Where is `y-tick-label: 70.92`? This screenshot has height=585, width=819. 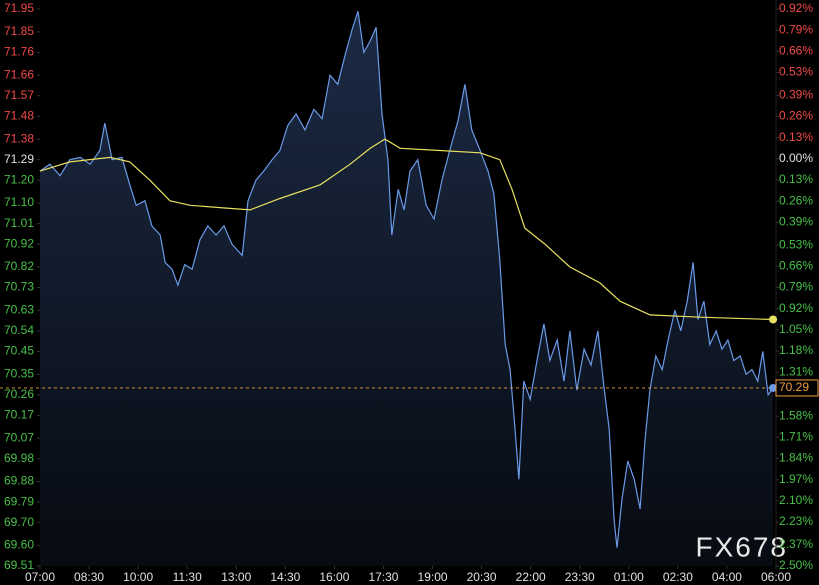
y-tick-label: 70.92 is located at coordinates (19, 243).